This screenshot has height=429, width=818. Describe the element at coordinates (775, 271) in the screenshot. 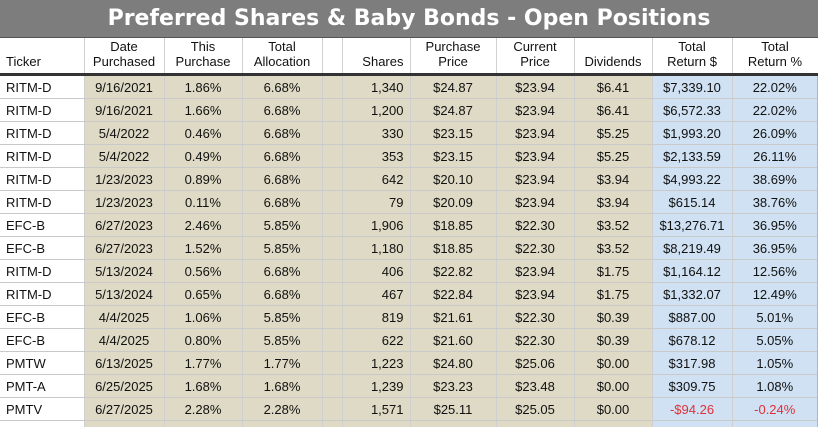

I see `cell-total-return-pct: 12.56%` at that location.